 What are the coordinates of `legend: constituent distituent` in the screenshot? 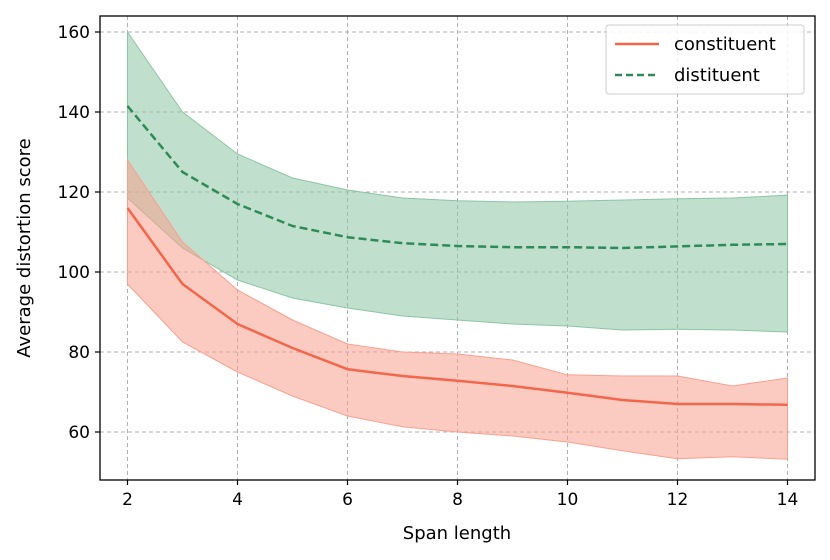 It's located at (705, 59).